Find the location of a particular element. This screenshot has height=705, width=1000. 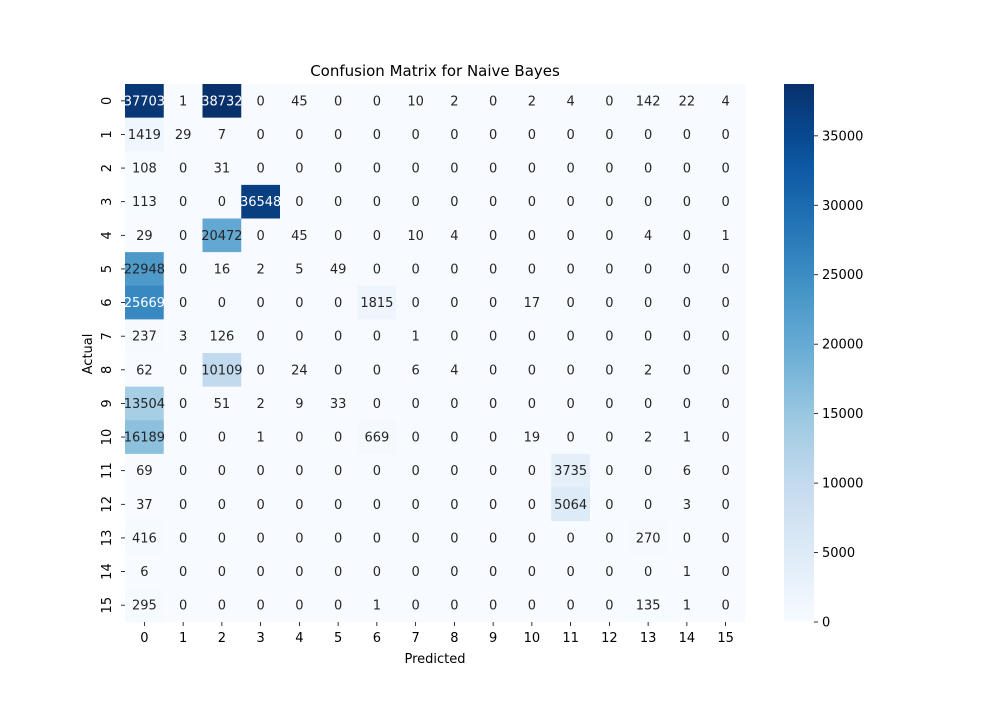

y-tick-label-3: 3 is located at coordinates (107, 202).